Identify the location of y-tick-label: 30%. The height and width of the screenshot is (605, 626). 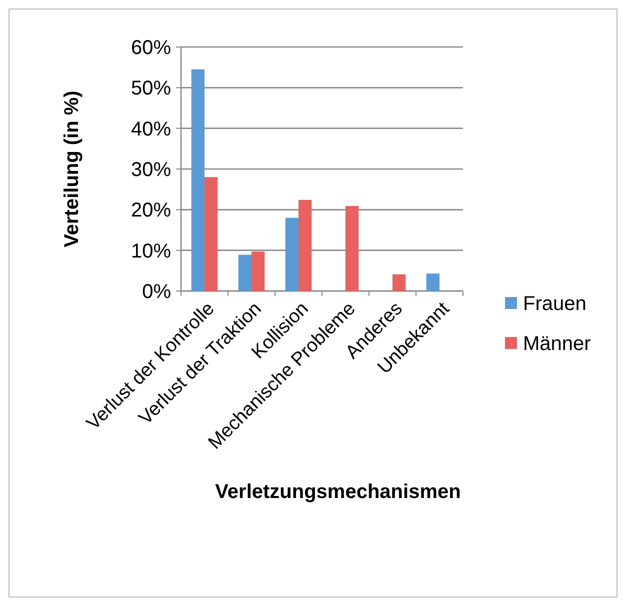
(151, 170).